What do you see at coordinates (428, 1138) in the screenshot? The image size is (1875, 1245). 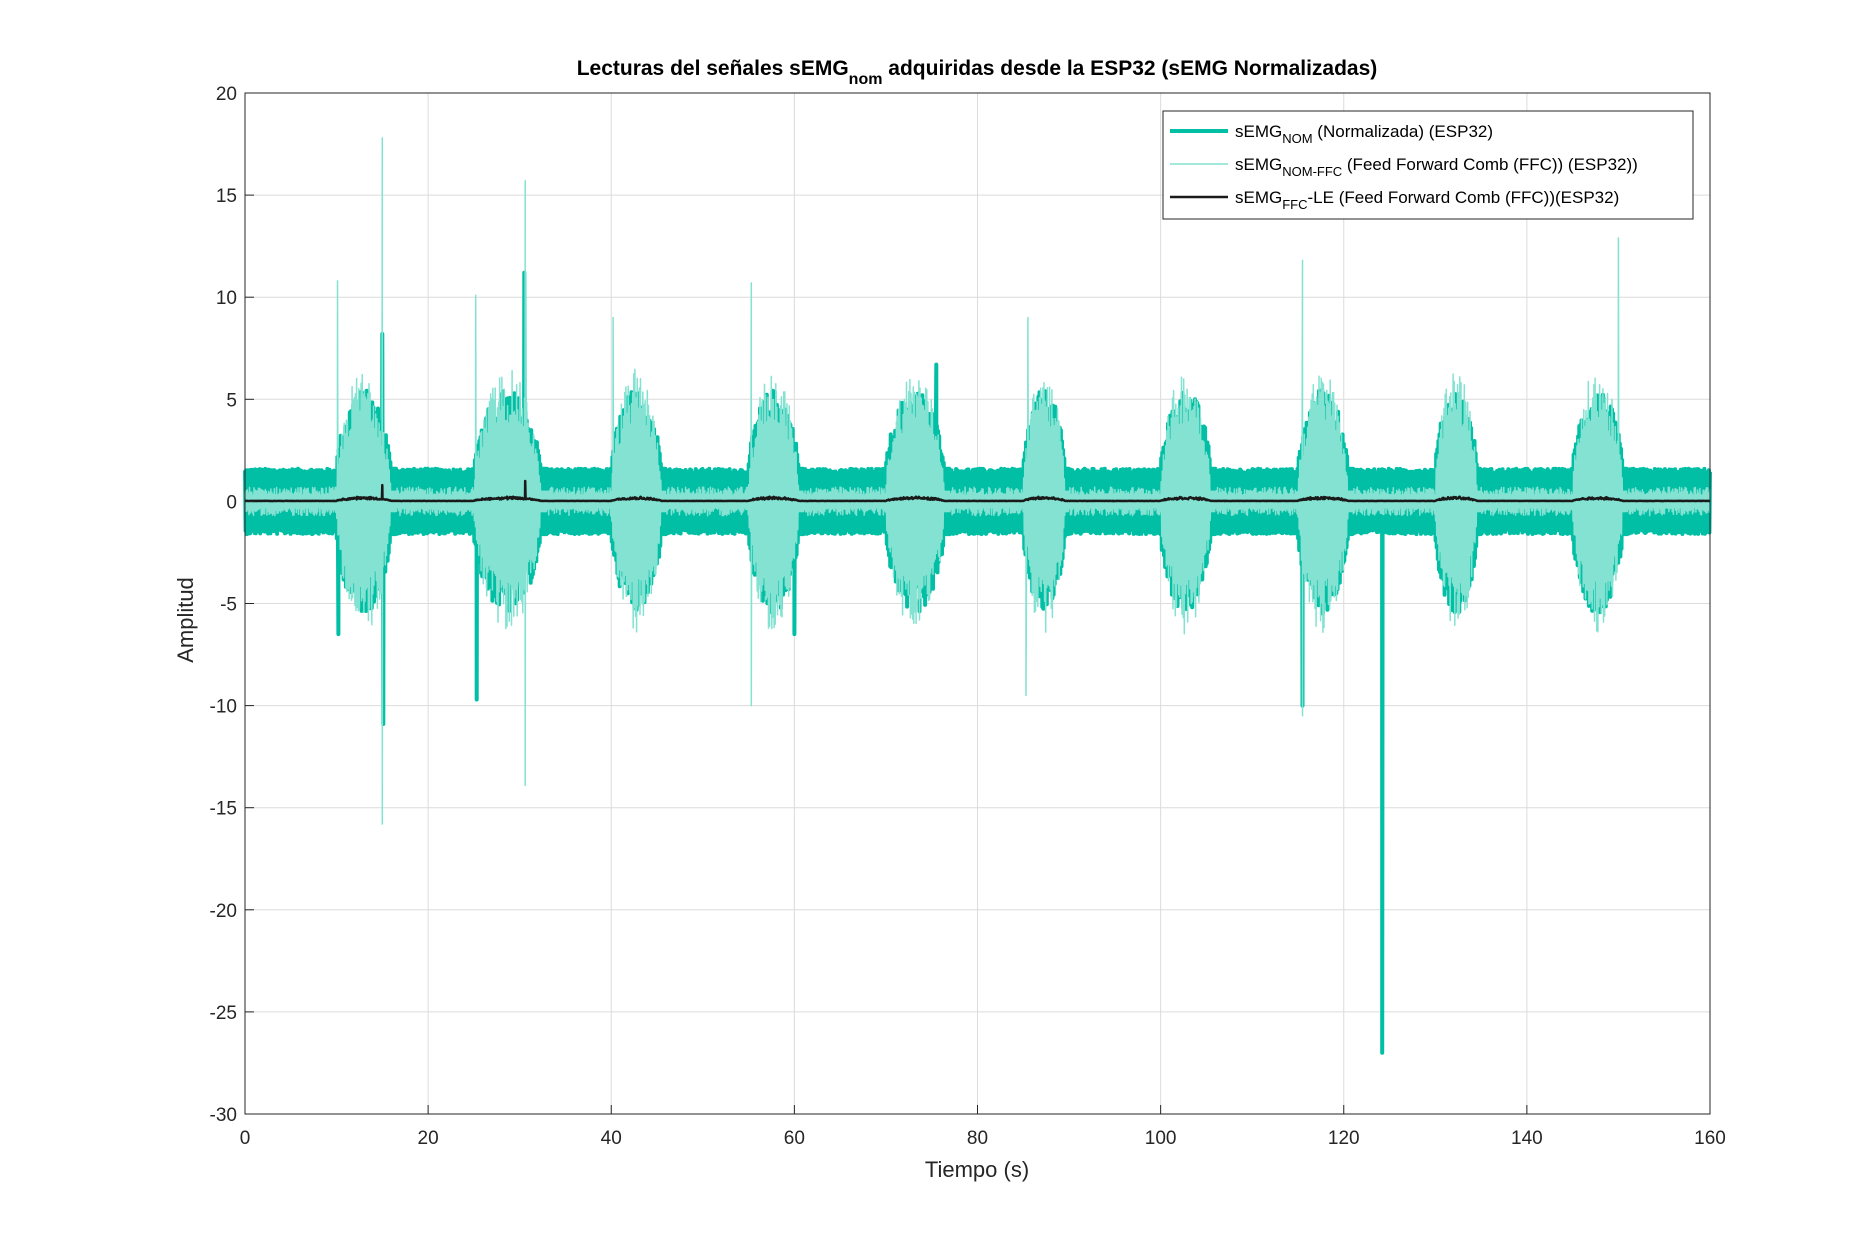 I see `x-tick-label: 20` at bounding box center [428, 1138].